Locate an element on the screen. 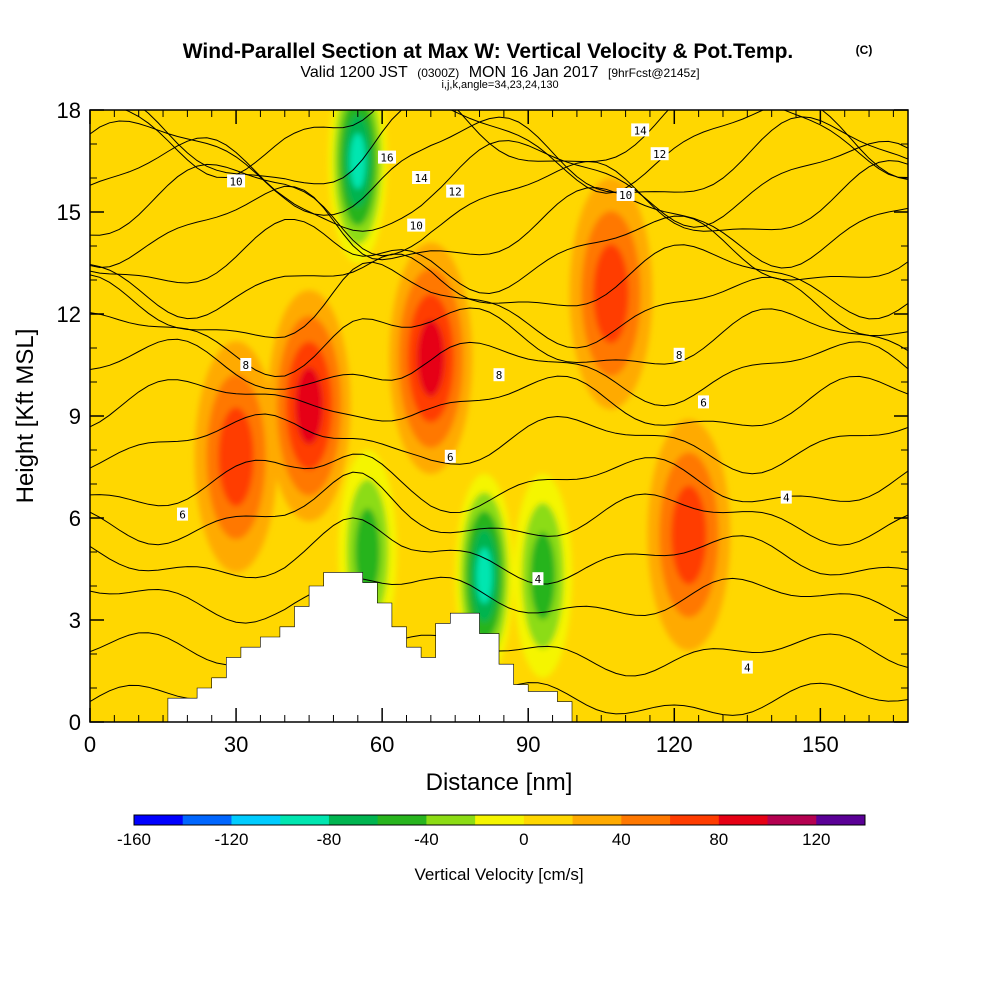  y-axis-label: Height [Kft MSL] is located at coordinates (25, 416).